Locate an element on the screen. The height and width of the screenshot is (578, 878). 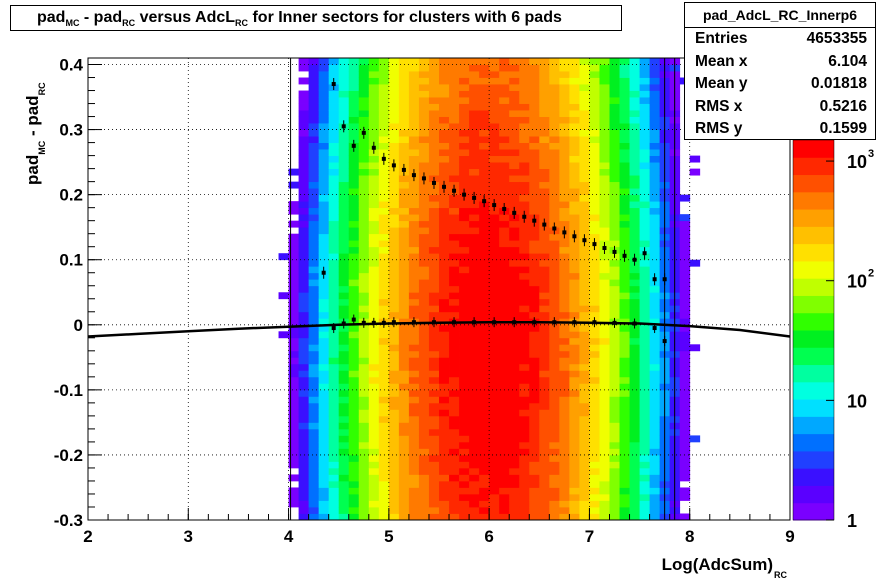
colorbar-label: 1 is located at coordinates (852, 521).